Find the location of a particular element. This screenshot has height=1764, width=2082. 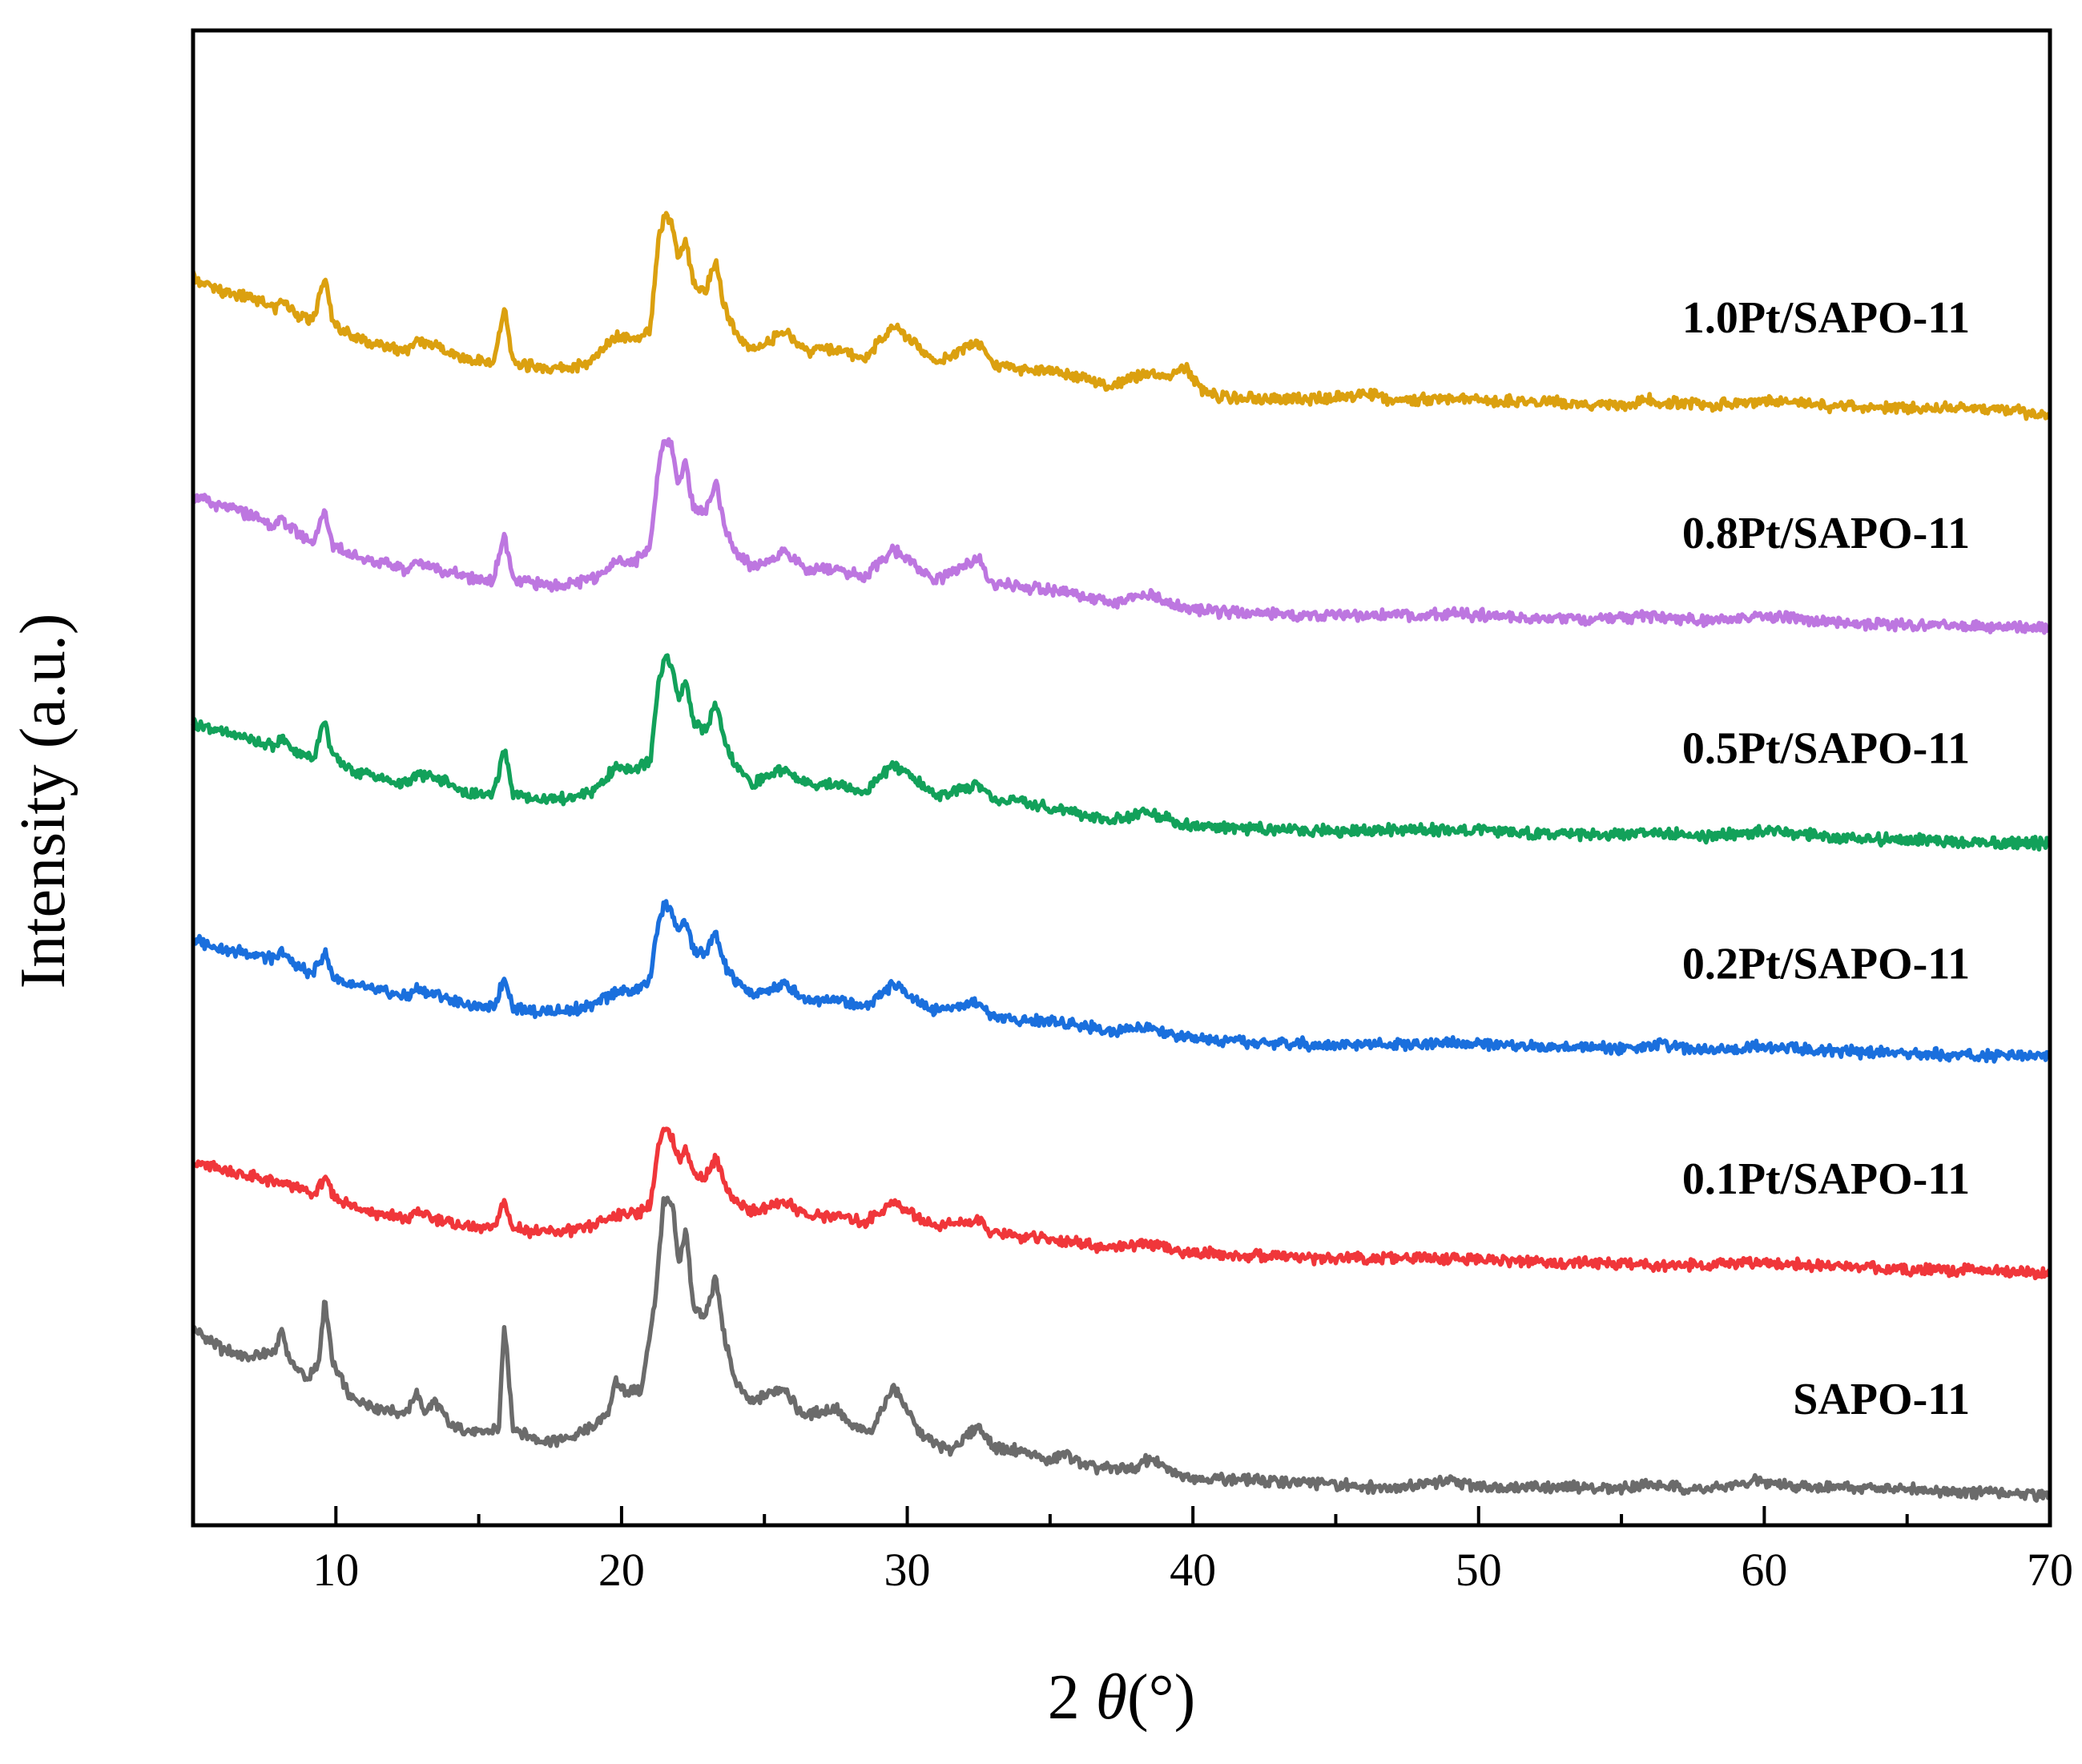

x-tick-label-40: 40 is located at coordinates (1193, 1570).